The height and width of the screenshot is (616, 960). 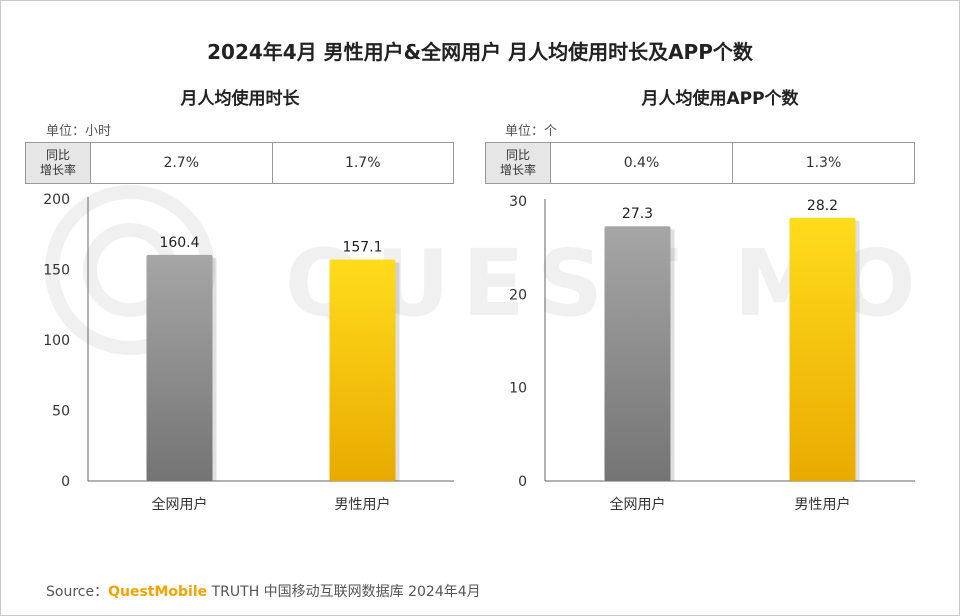 What do you see at coordinates (362, 247) in the screenshot?
I see `data-label: 157.1` at bounding box center [362, 247].